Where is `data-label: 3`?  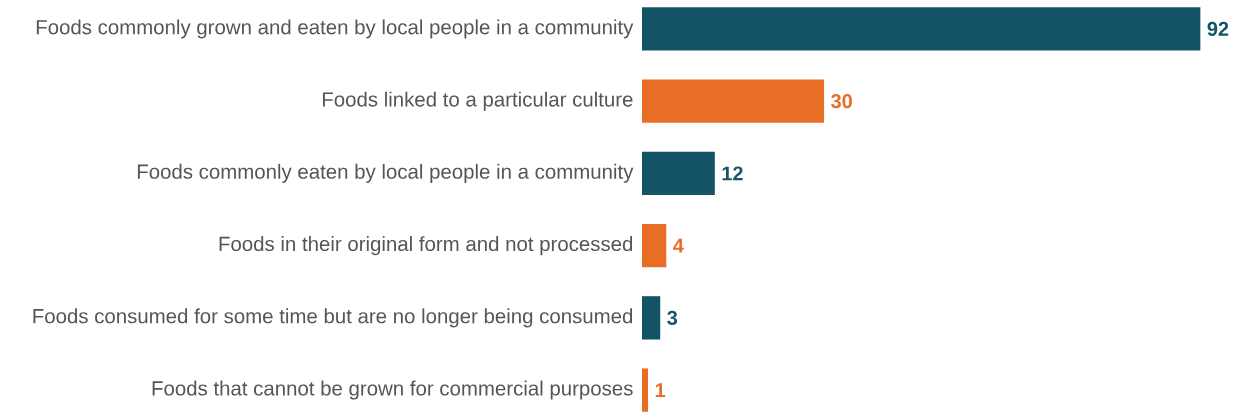 data-label: 3 is located at coordinates (672, 317).